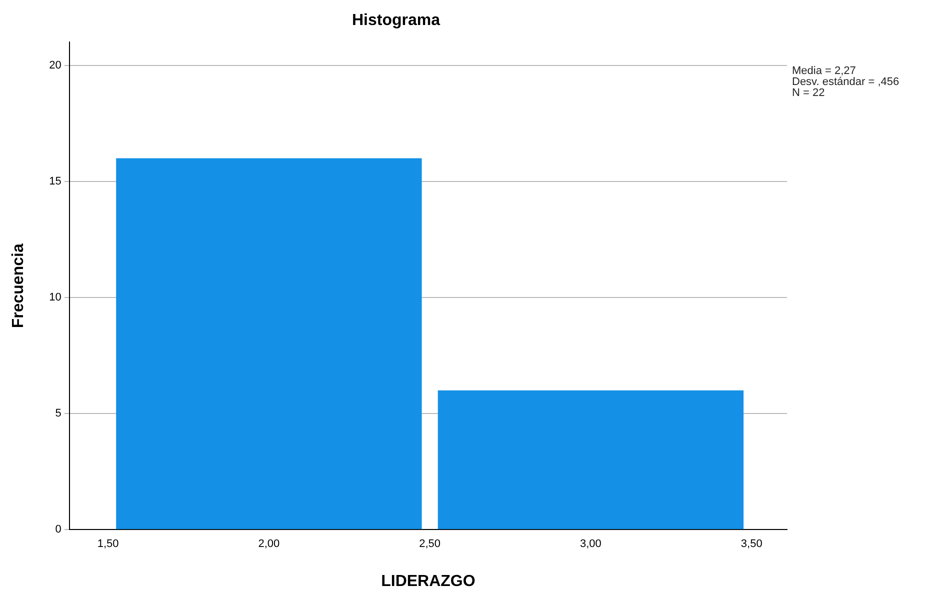  Describe the element at coordinates (428, 581) in the screenshot. I see `x-axis-title: LIDERAZGO` at that location.